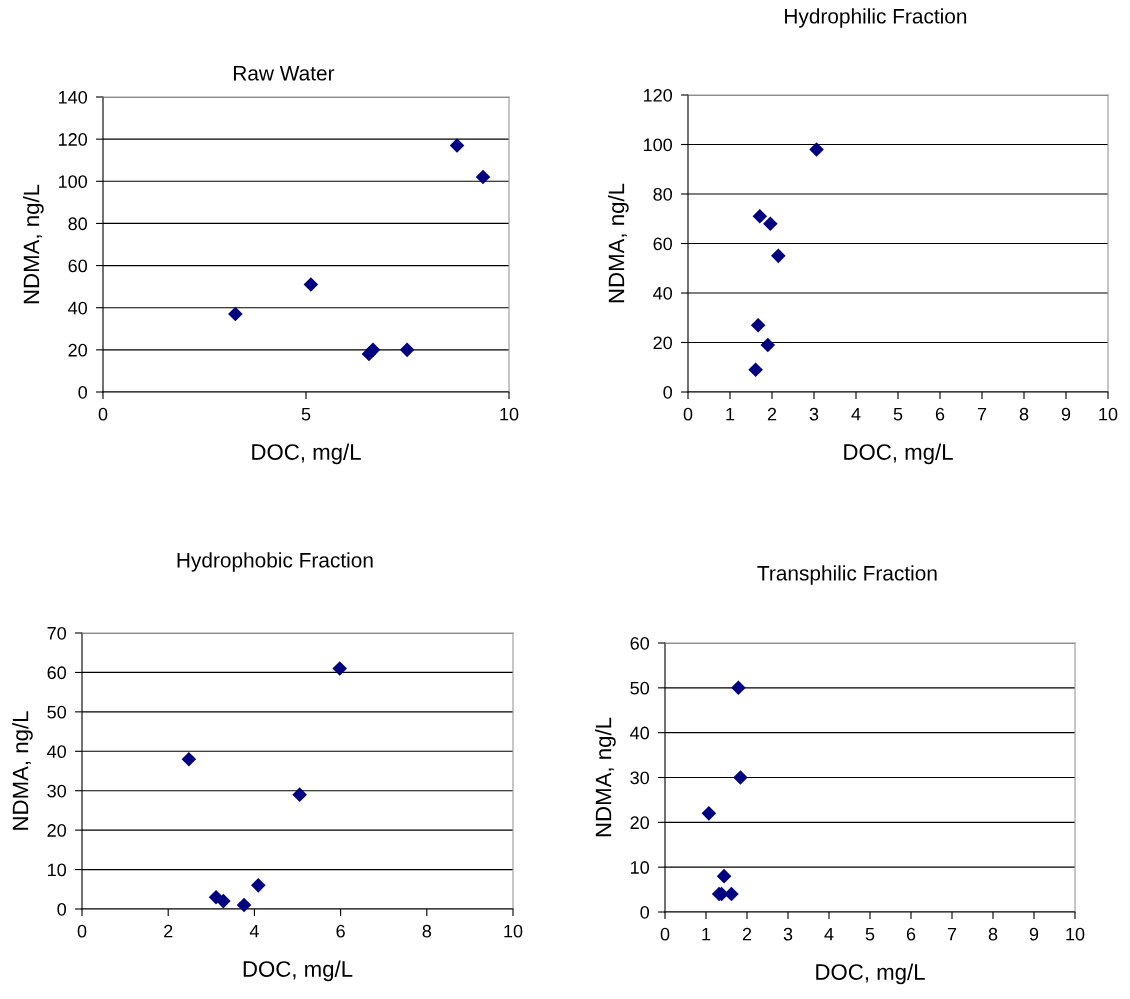 This screenshot has height=999, width=1130. Describe the element at coordinates (847, 575) in the screenshot. I see `chart-title: Transphilic Fraction` at that location.